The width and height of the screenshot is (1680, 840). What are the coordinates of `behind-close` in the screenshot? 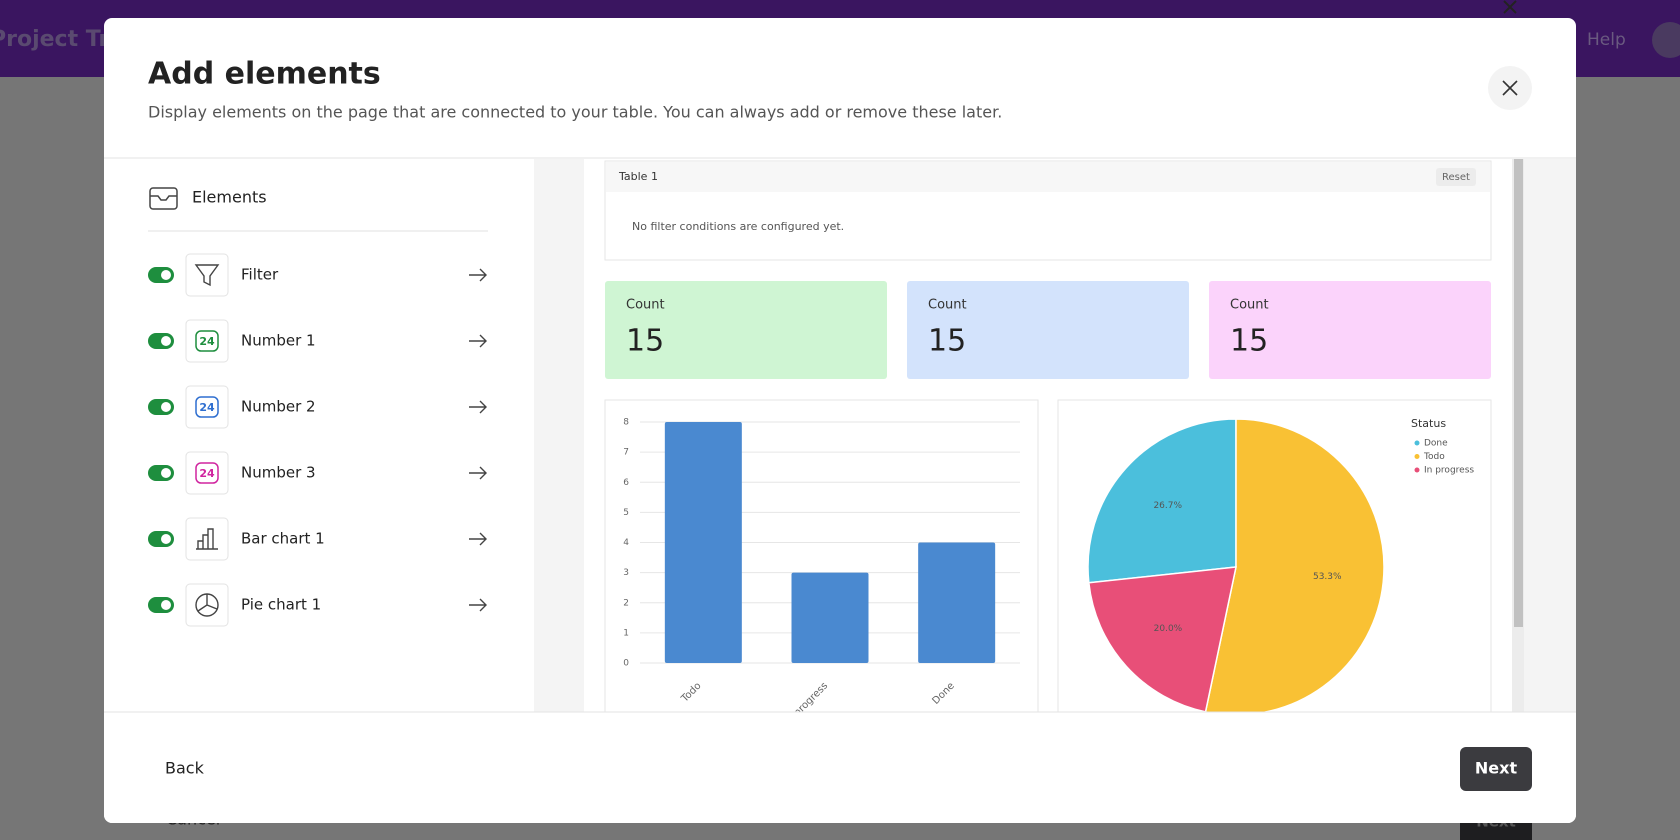 It's located at (1510, 7).